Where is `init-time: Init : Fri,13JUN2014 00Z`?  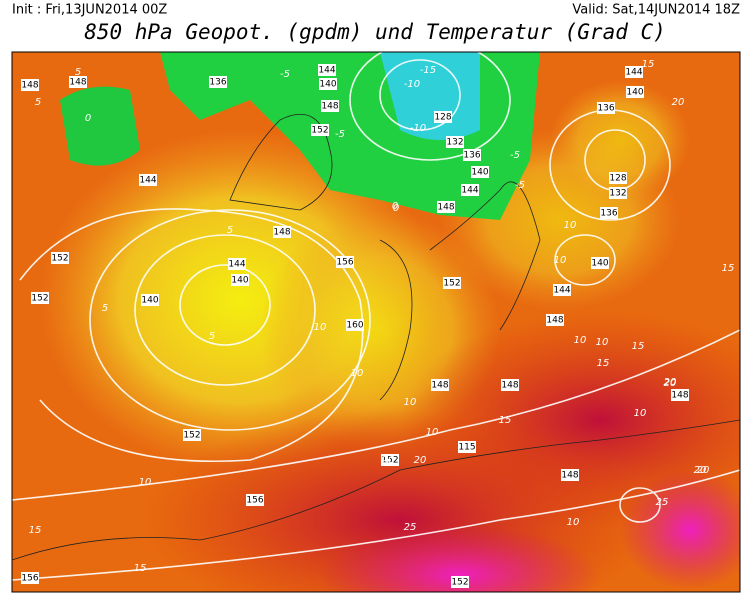
init-time: Init : Fri,13JUN2014 00Z is located at coordinates (89, 10).